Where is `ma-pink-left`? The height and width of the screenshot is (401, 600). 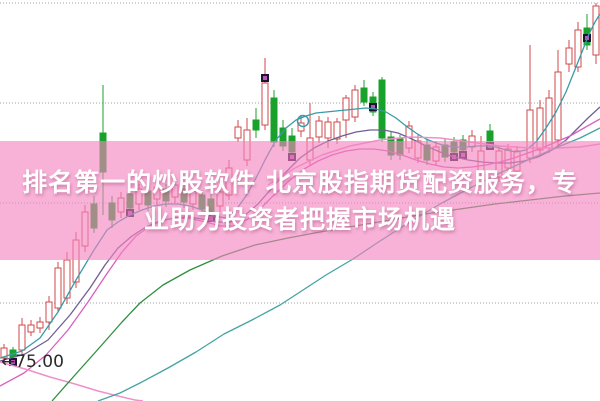
ma-pink-left is located at coordinates (72, 381).